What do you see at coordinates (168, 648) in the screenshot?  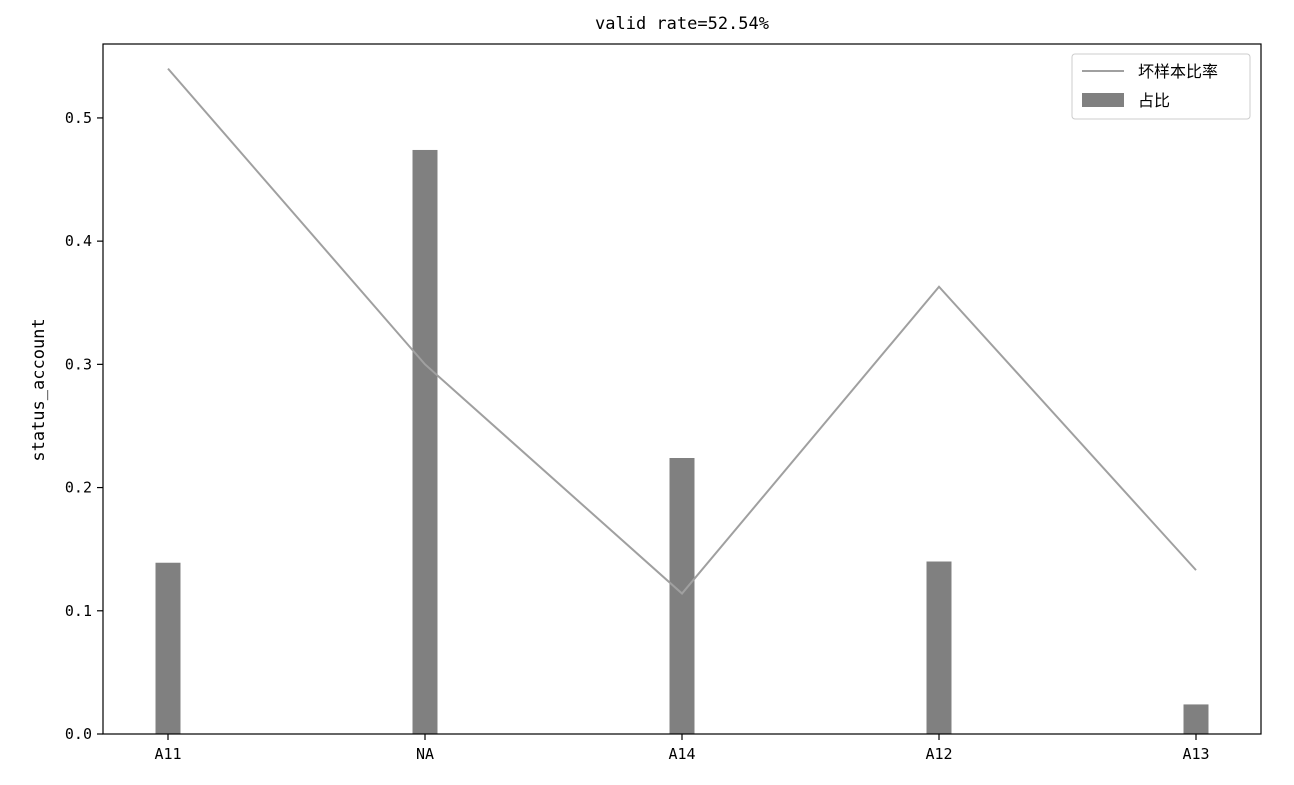 I see `bar-a11` at bounding box center [168, 648].